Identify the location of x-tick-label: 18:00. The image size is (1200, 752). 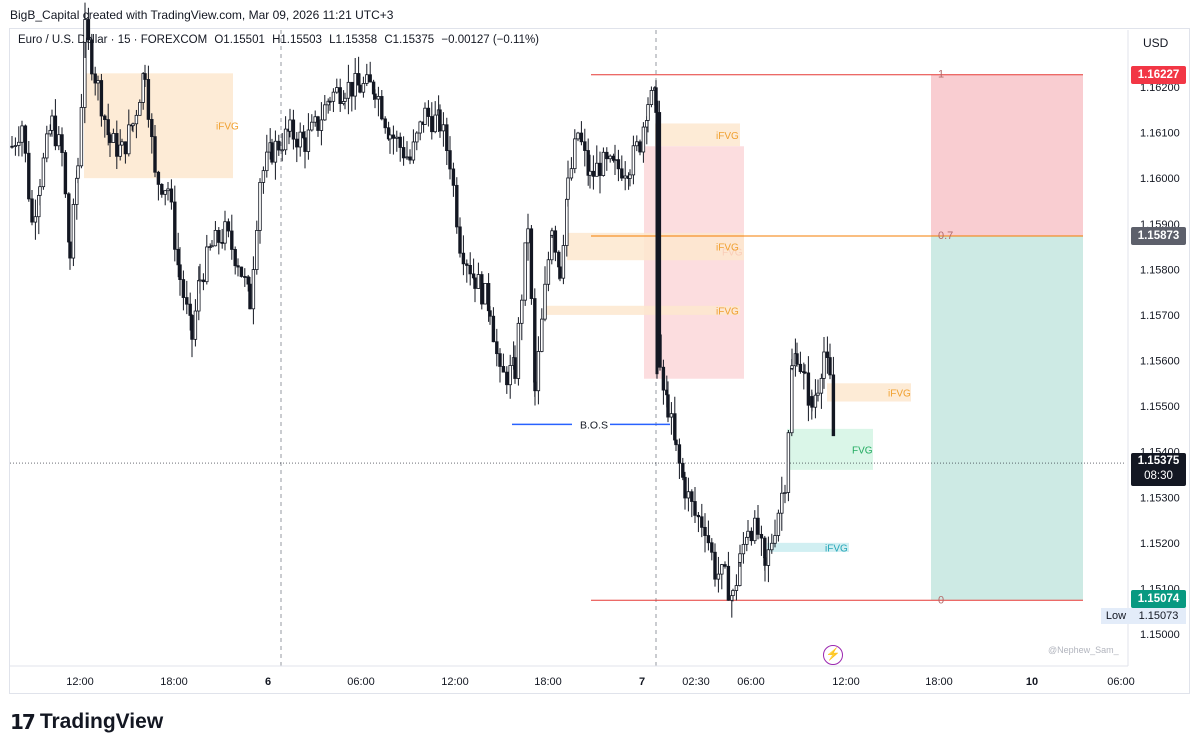
(939, 682).